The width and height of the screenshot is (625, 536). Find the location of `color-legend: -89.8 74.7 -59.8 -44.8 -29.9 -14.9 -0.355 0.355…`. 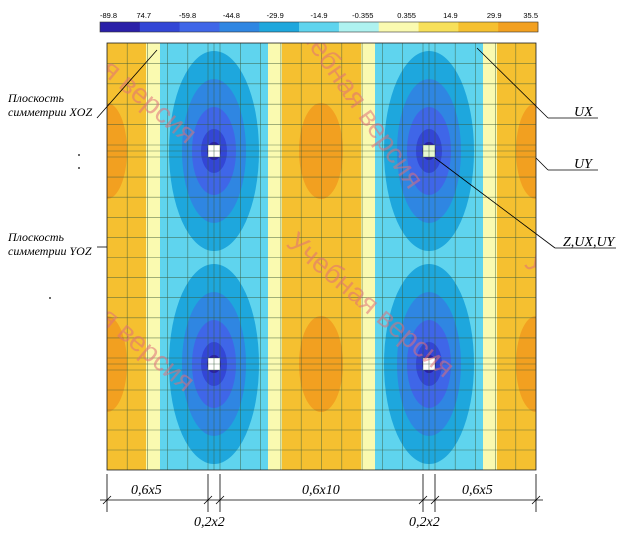

color-legend: -89.8 74.7 -59.8 -44.8 -29.9 -14.9 -0.355 0.355… is located at coordinates (319, 22).